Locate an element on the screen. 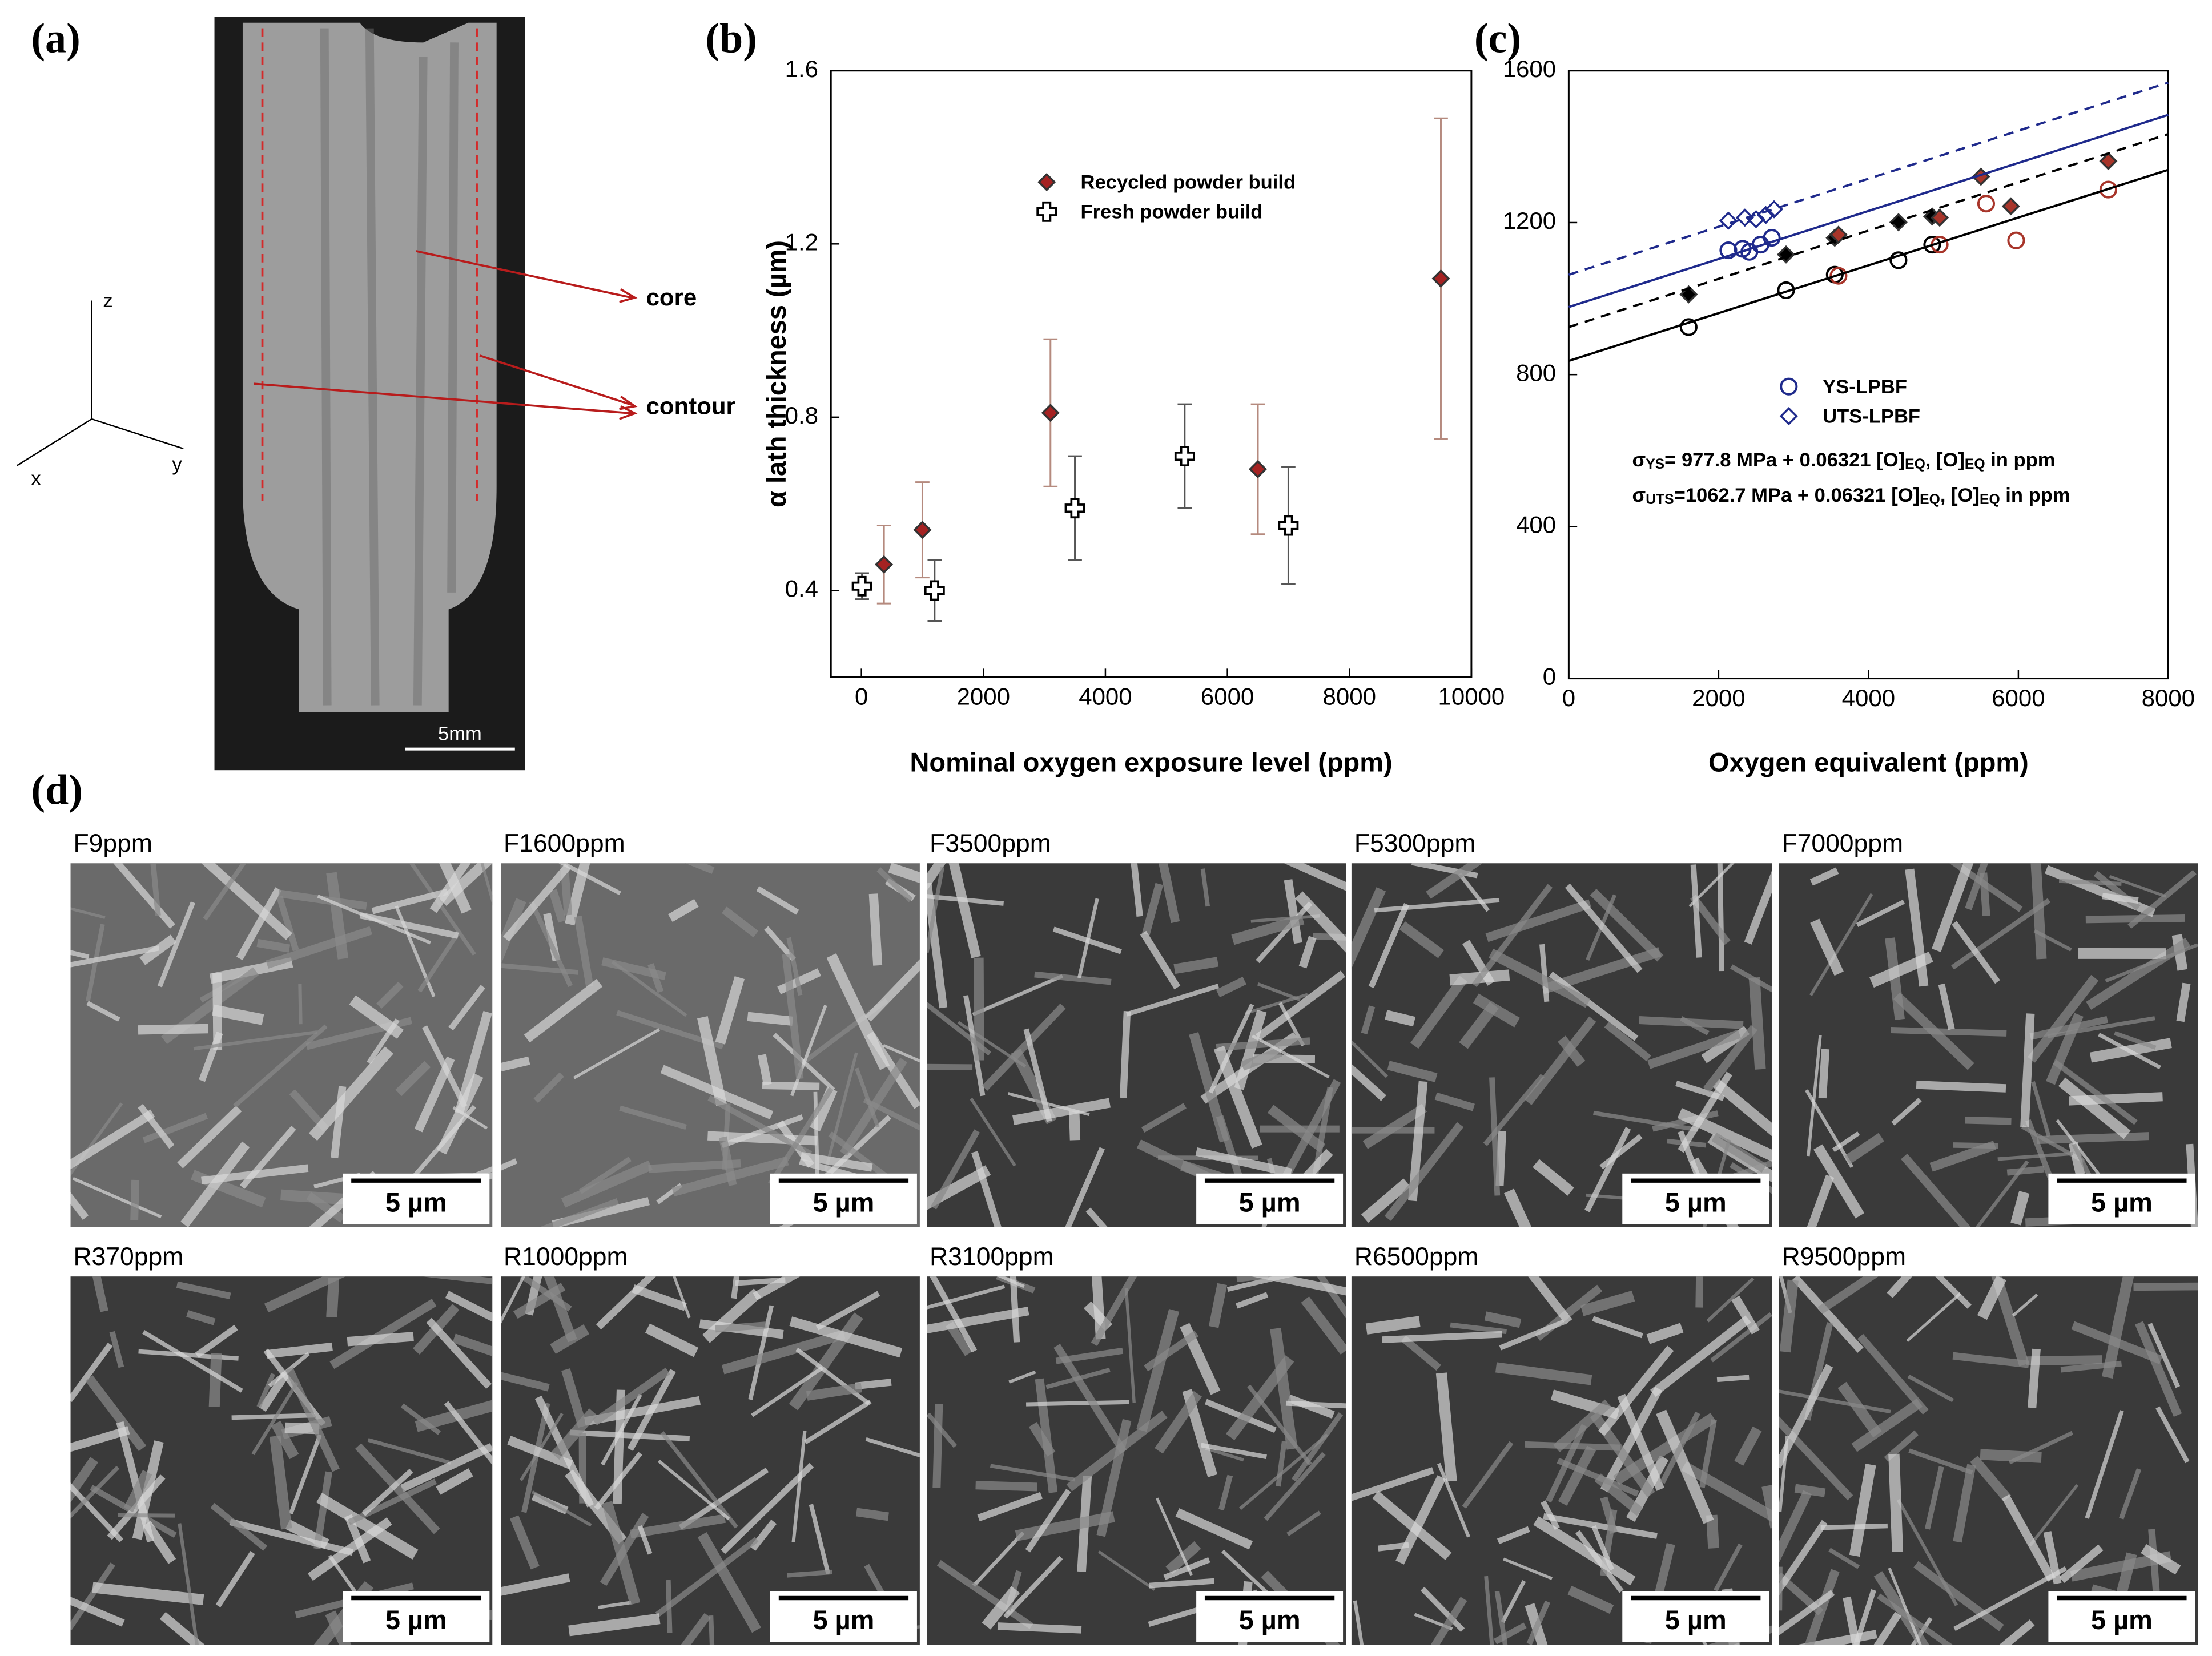 This screenshot has width=2212, height=1656. x-tick-label: 6000 is located at coordinates (2018, 697).